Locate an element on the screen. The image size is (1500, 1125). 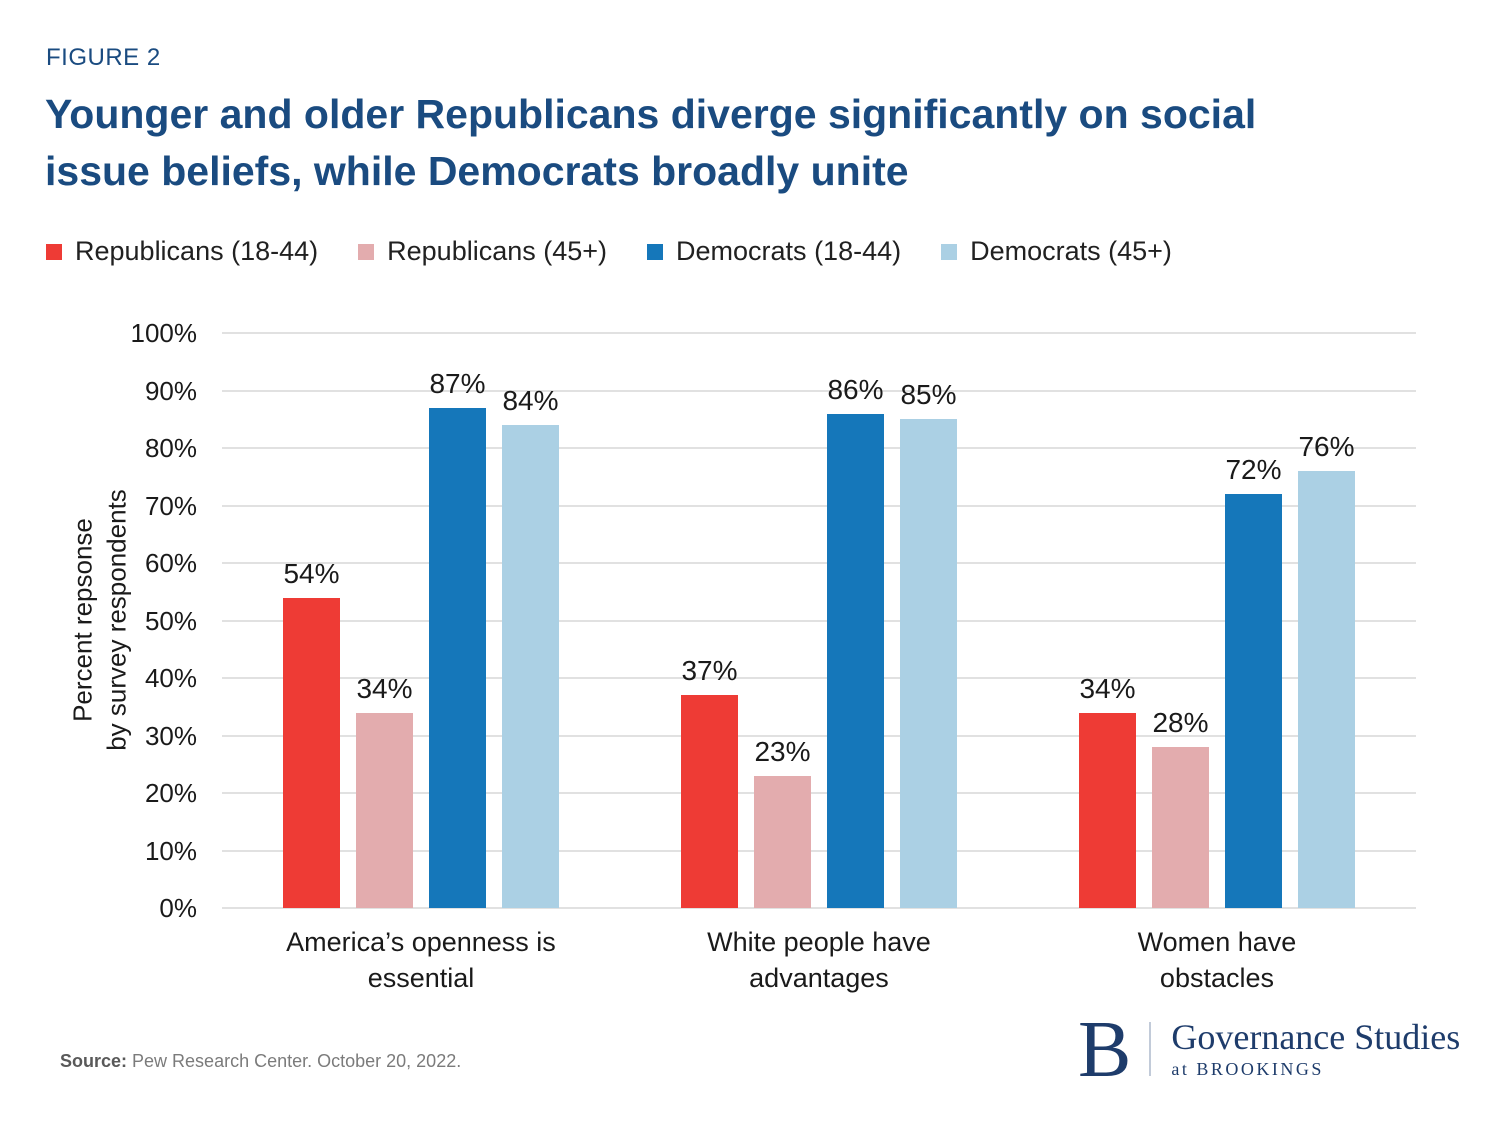
figure-number-label: FIGURE 2 is located at coordinates (103, 57).